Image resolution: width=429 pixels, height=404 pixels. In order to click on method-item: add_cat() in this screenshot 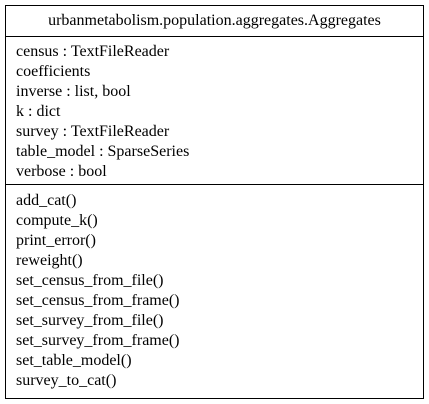, I will do `click(46, 200)`.